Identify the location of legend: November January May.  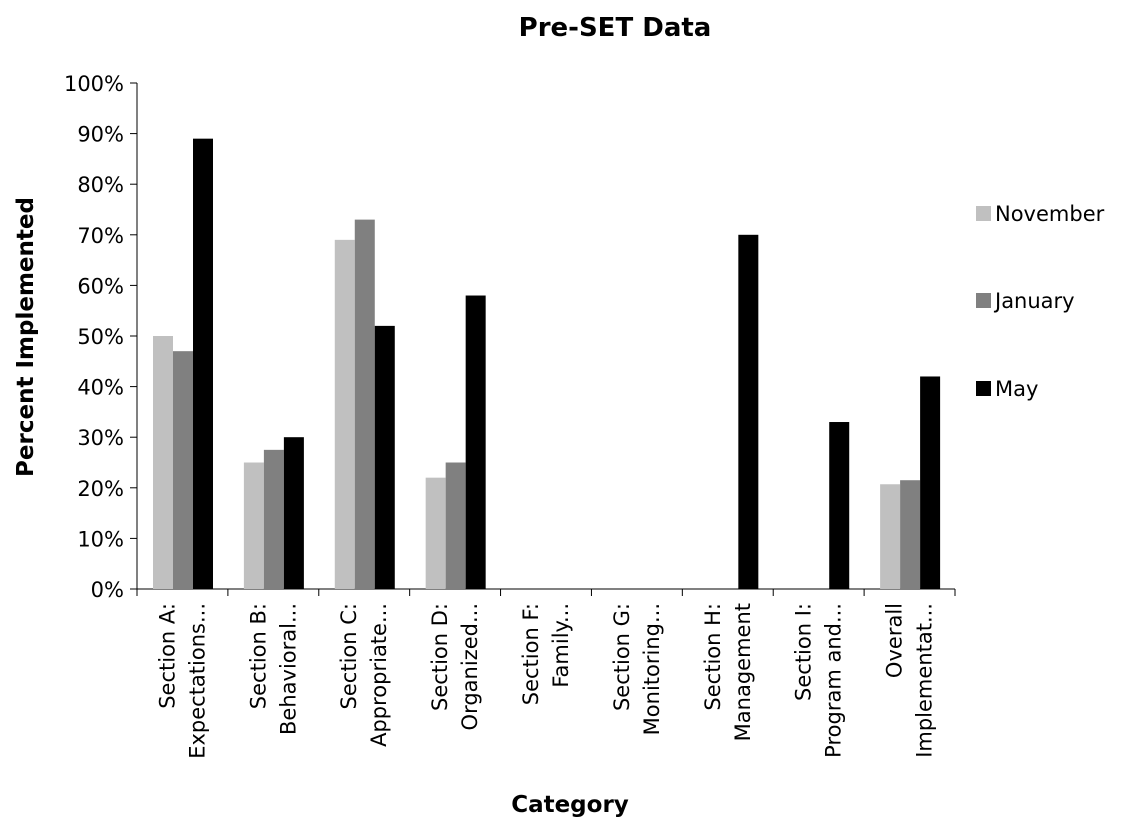
(1040, 301).